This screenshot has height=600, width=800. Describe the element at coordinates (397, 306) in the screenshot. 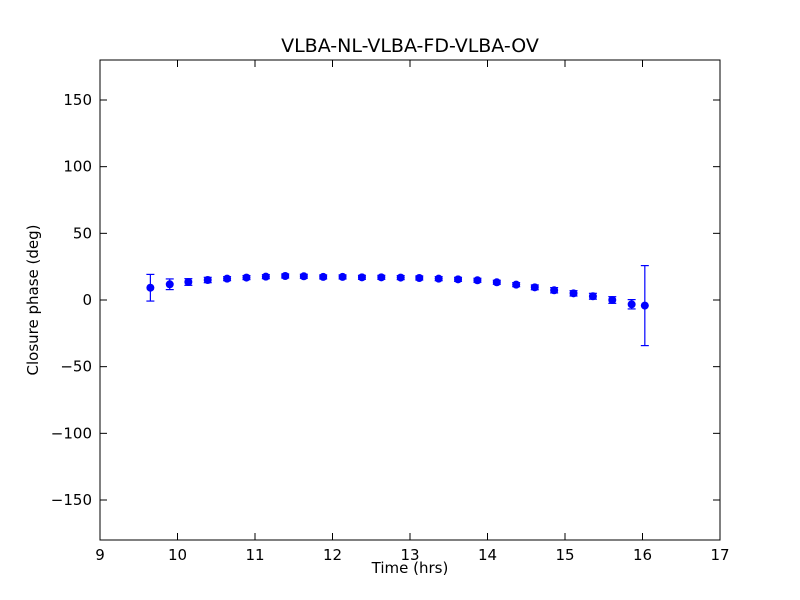

I see `data-series` at that location.